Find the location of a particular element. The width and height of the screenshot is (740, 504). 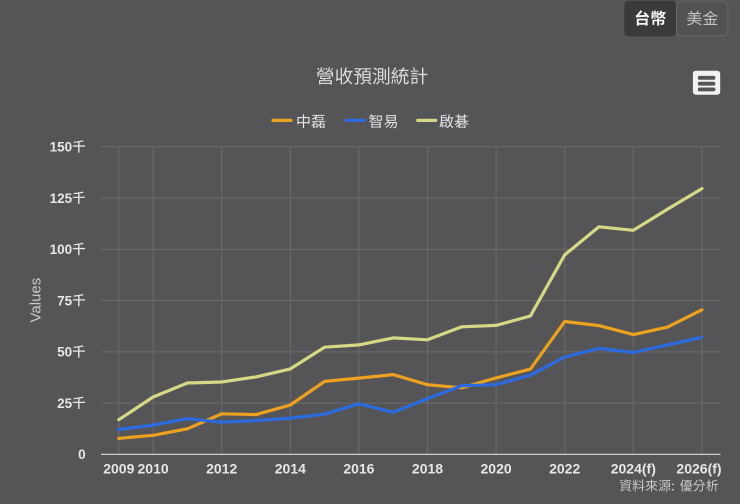

svg-text: 150 is located at coordinates (61, 147).